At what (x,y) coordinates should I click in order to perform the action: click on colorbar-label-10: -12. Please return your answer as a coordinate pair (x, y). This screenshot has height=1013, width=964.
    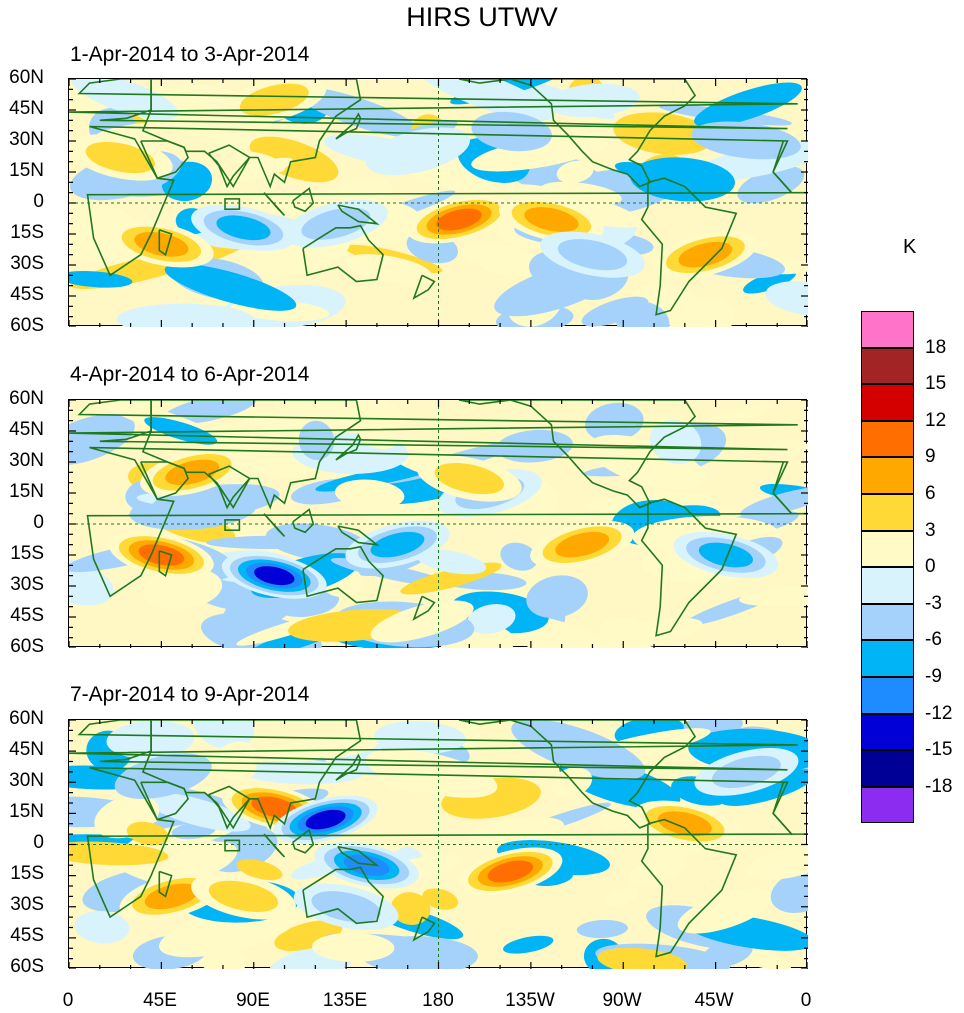
    Looking at the image, I should click on (939, 713).